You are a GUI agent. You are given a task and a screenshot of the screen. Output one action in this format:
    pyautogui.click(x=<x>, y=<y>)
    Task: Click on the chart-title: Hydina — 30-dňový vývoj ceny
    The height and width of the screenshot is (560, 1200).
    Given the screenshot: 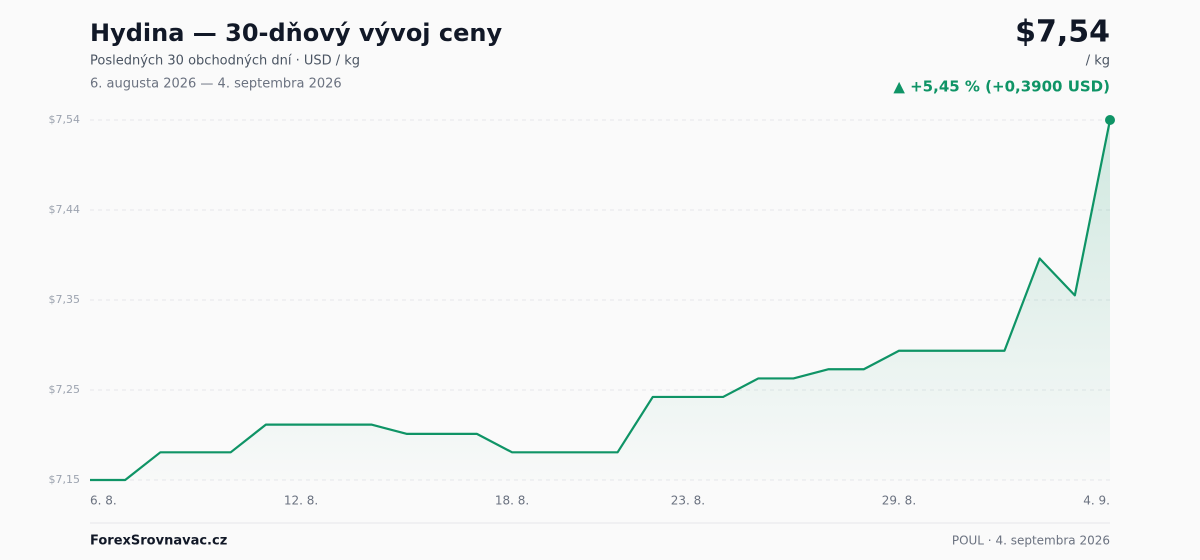 What is the action you would take?
    pyautogui.click(x=296, y=33)
    